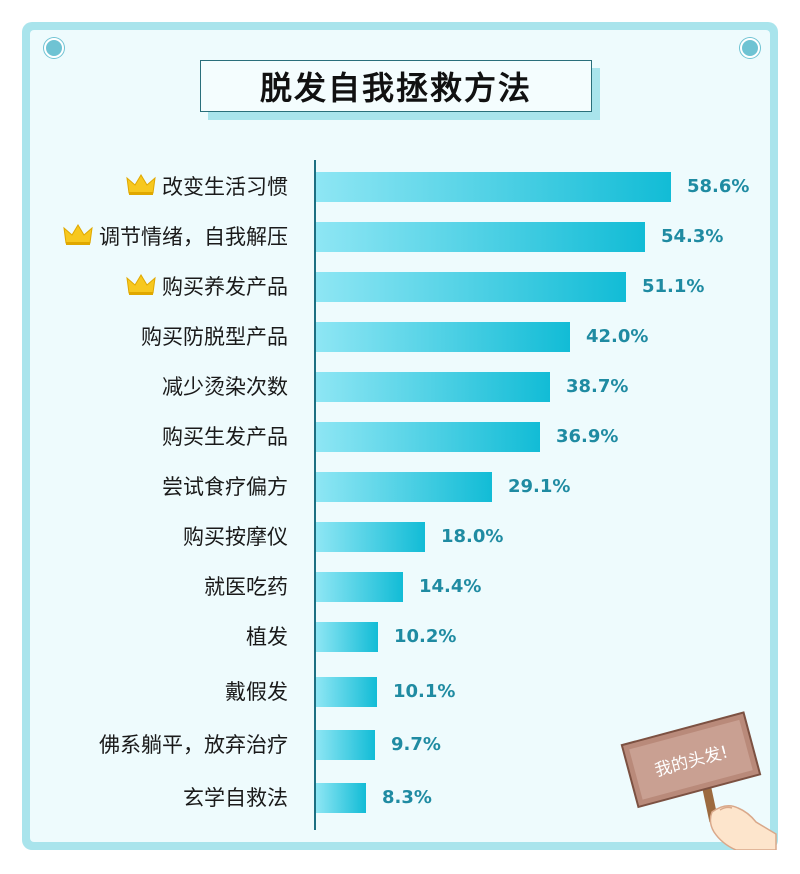  What do you see at coordinates (315, 495) in the screenshot?
I see `y-axis-line` at bounding box center [315, 495].